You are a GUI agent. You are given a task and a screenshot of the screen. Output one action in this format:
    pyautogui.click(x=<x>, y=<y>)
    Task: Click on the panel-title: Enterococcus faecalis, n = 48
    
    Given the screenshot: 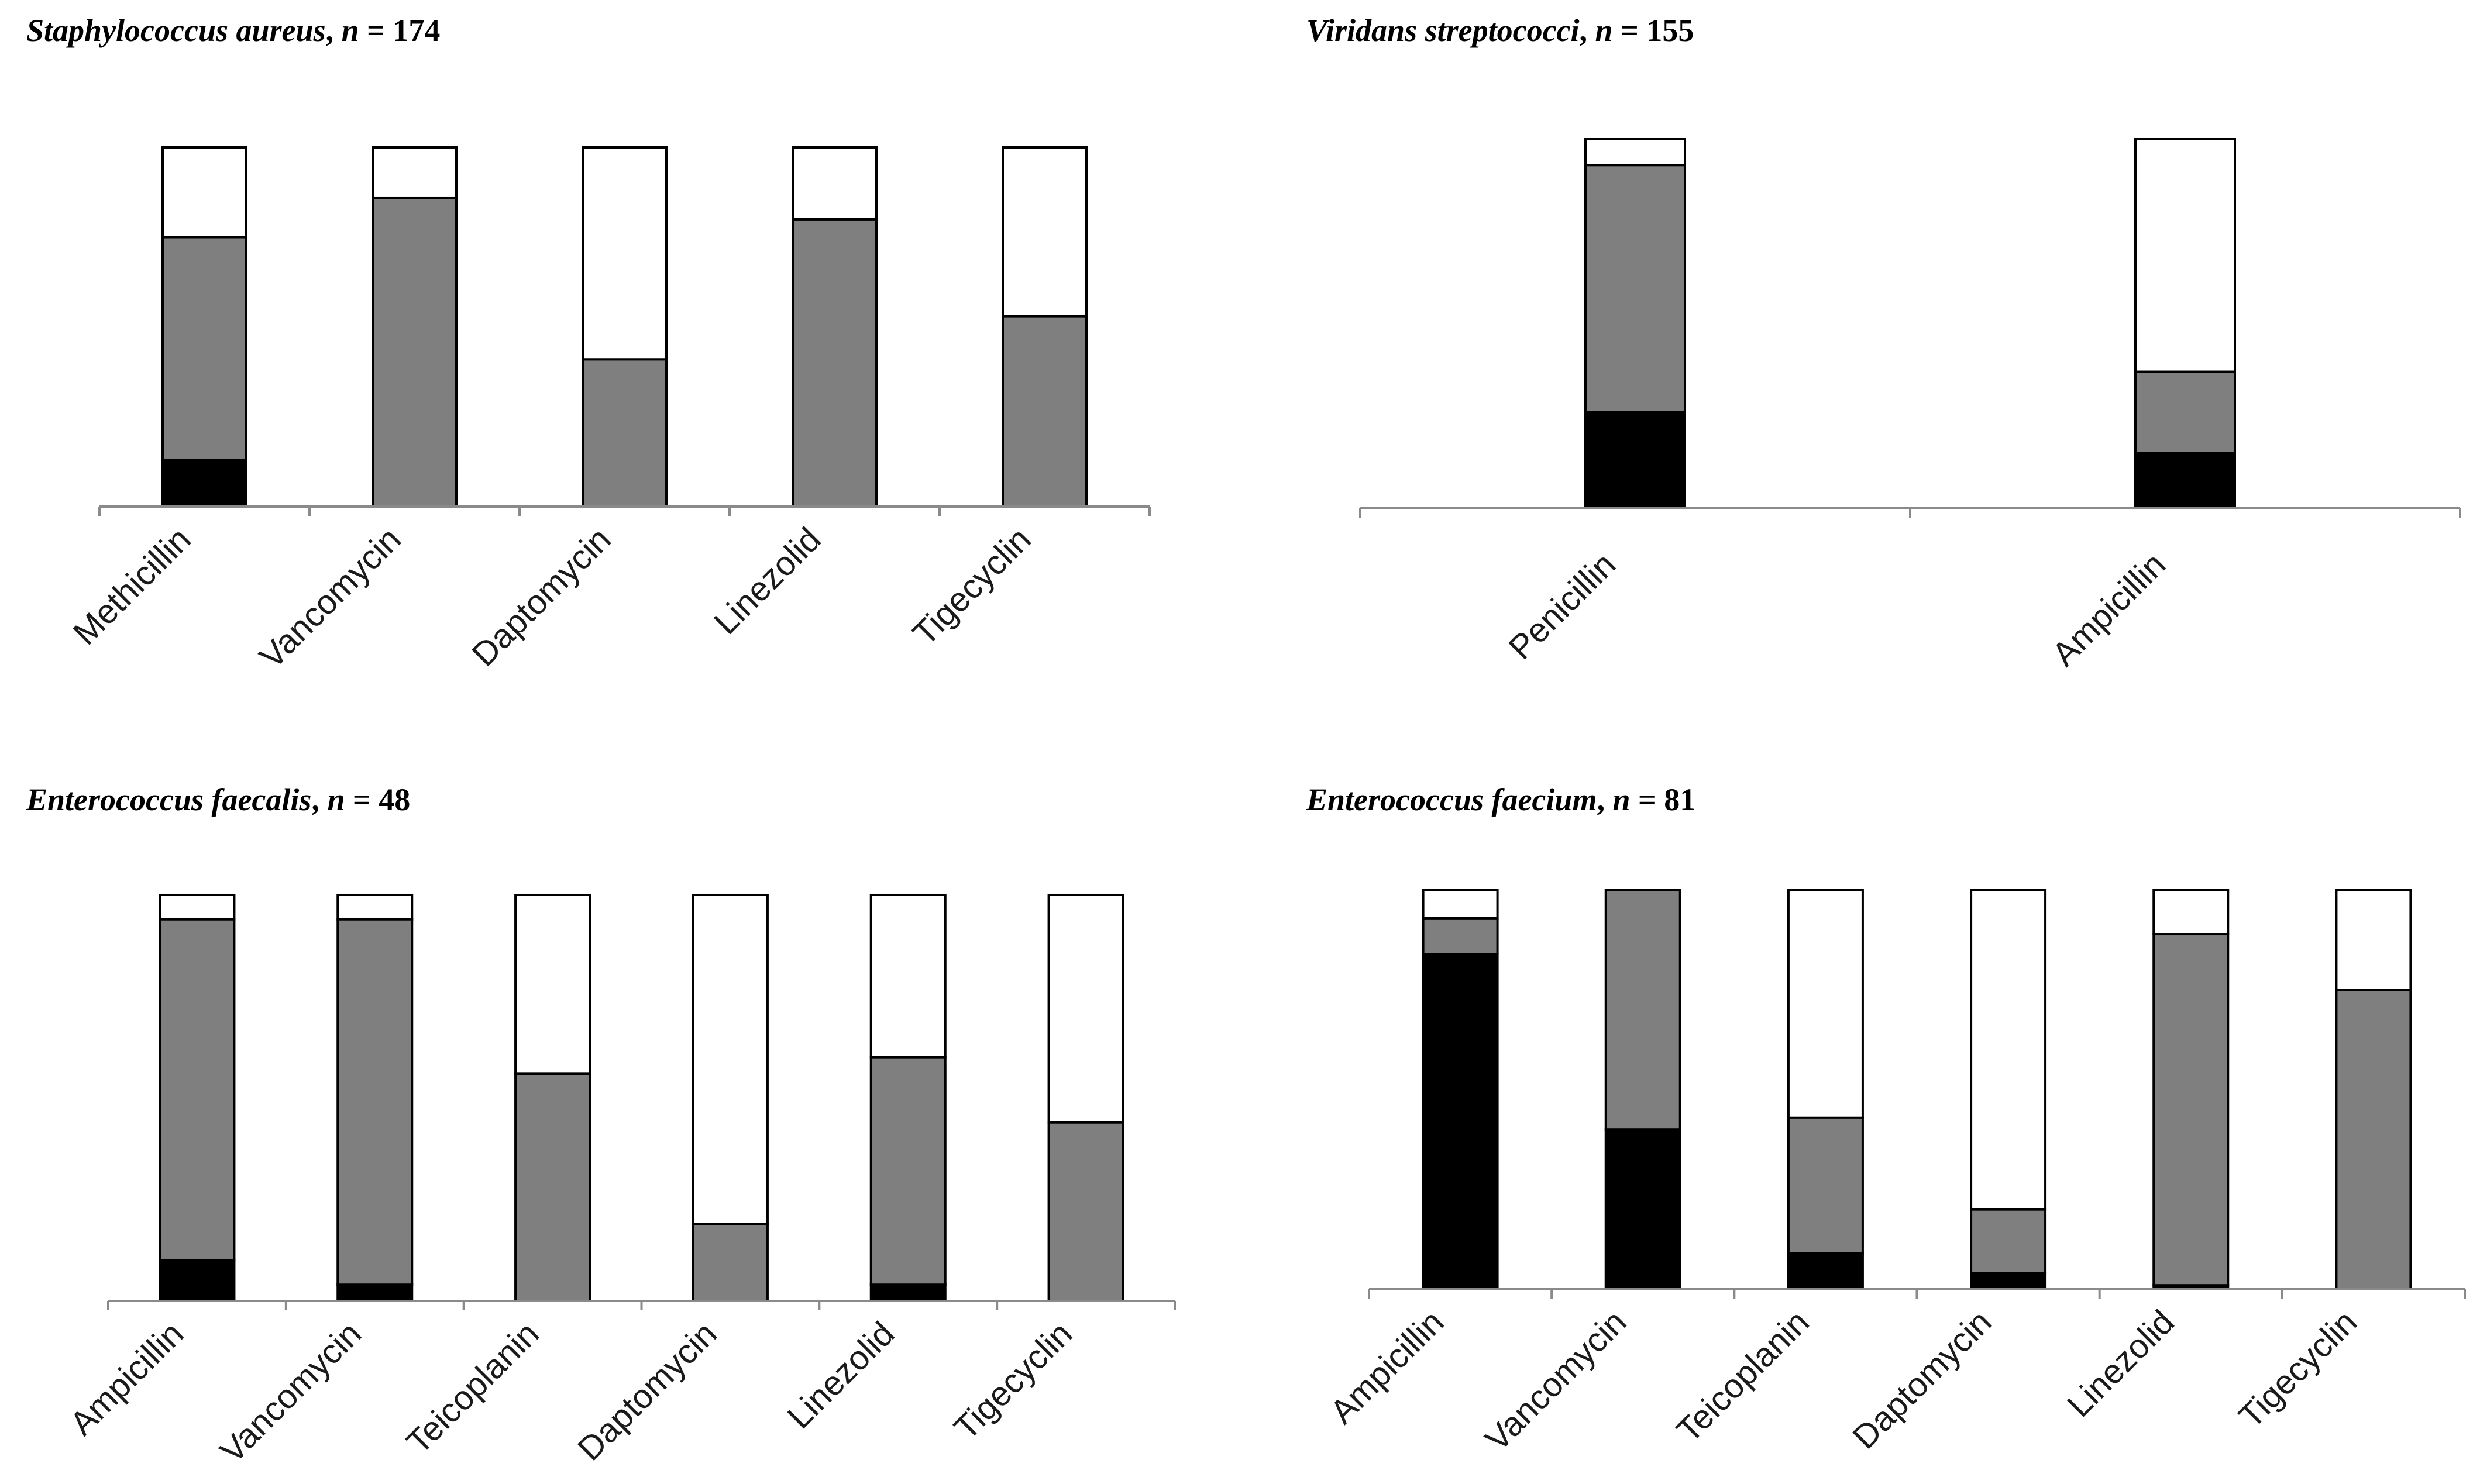 What is the action you would take?
    pyautogui.click(x=218, y=800)
    